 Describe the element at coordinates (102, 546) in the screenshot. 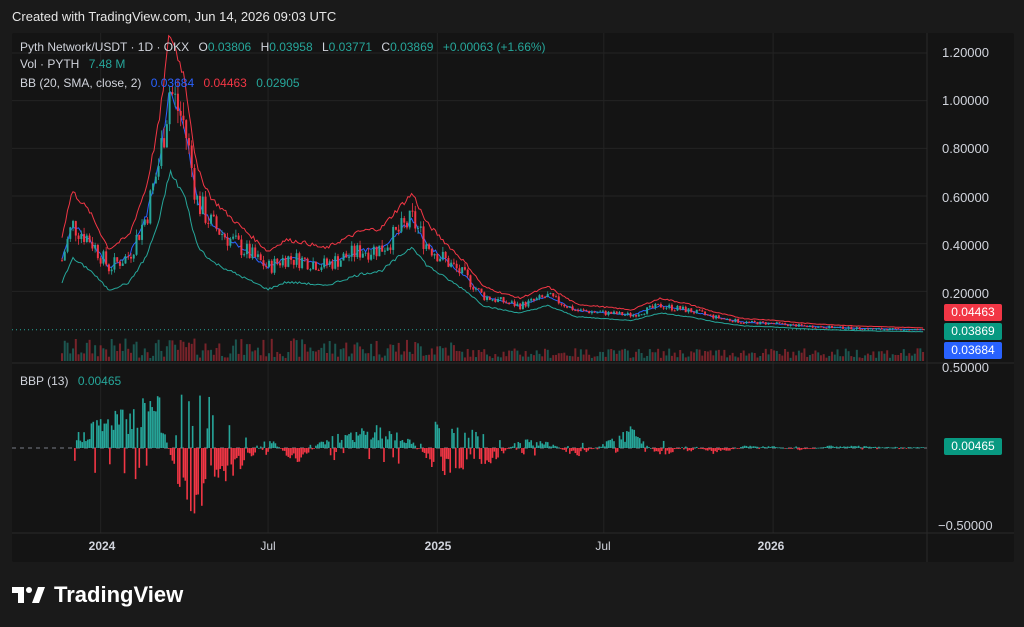

I see `x-tick-2024: 2024` at that location.